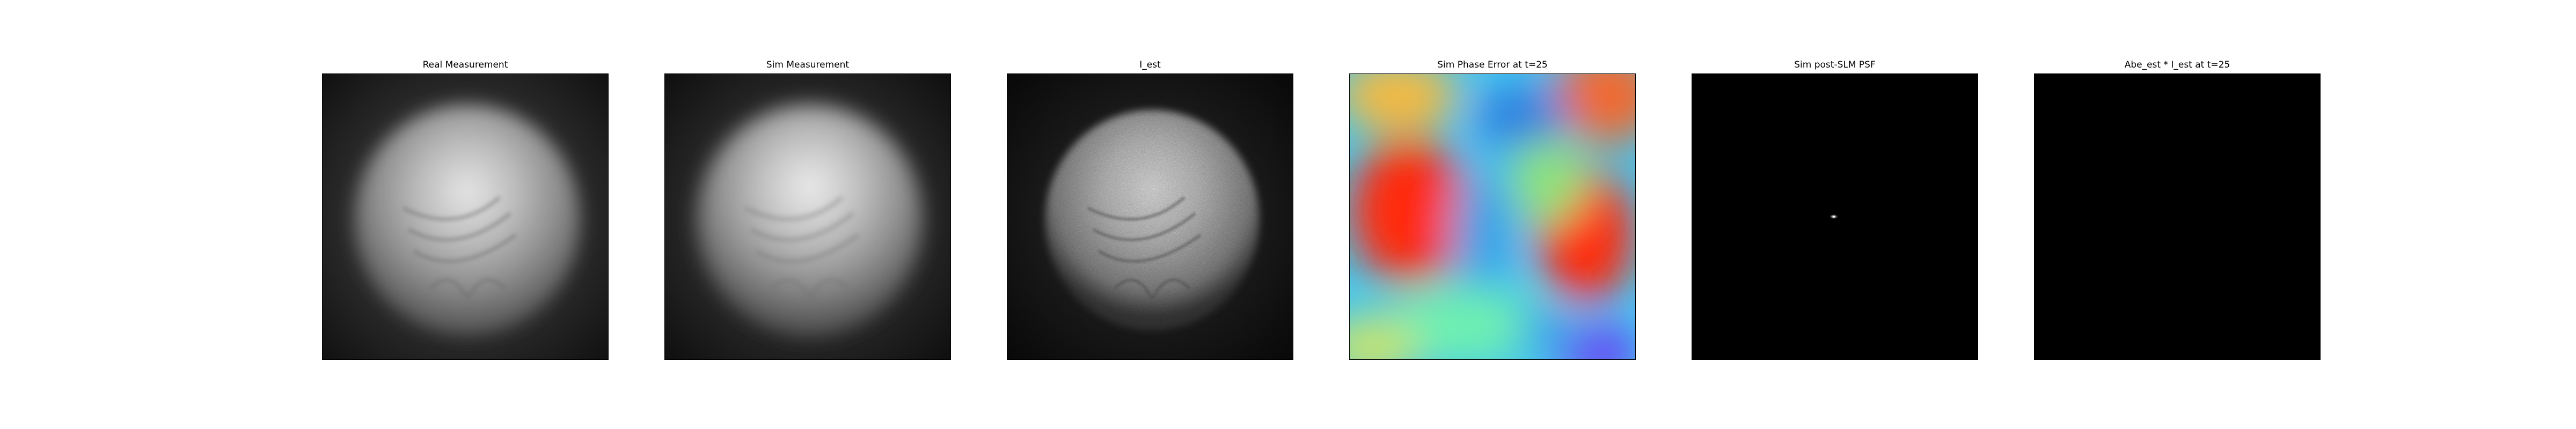  I want to click on abe-est-i-est-image, so click(2177, 216).